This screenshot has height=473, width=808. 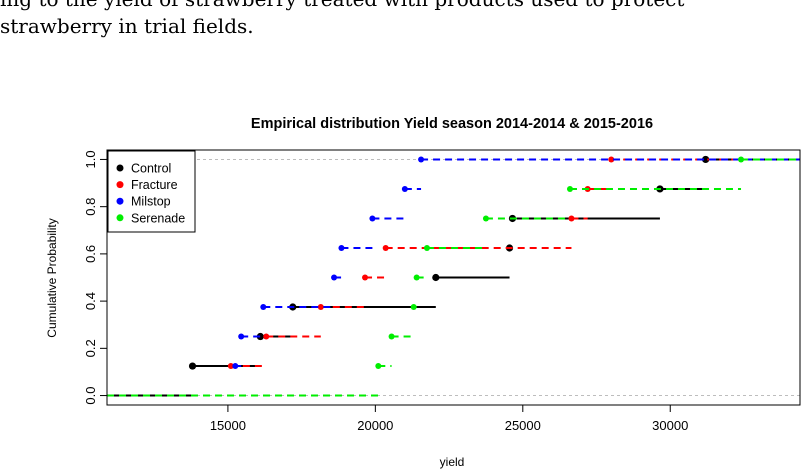 I want to click on caption-line-2: strawberry in trial fields., so click(x=127, y=26).